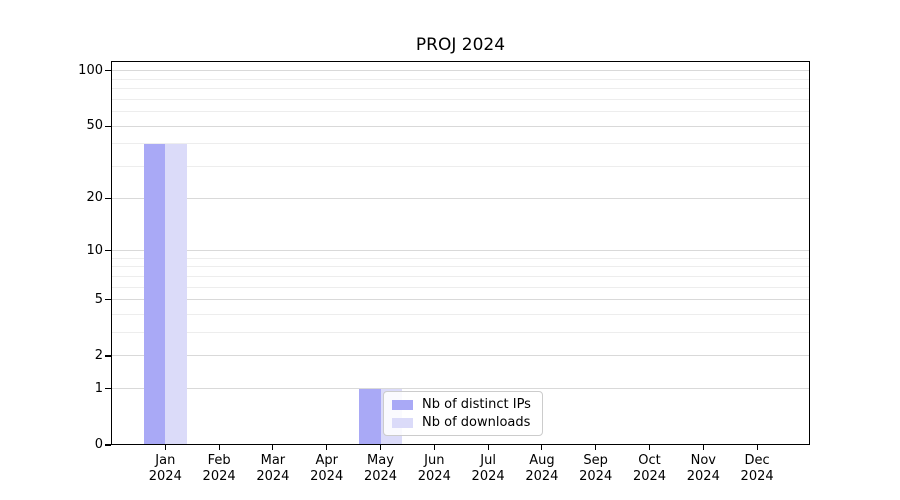  I want to click on x-tick-year-apr: 2024, so click(327, 476).